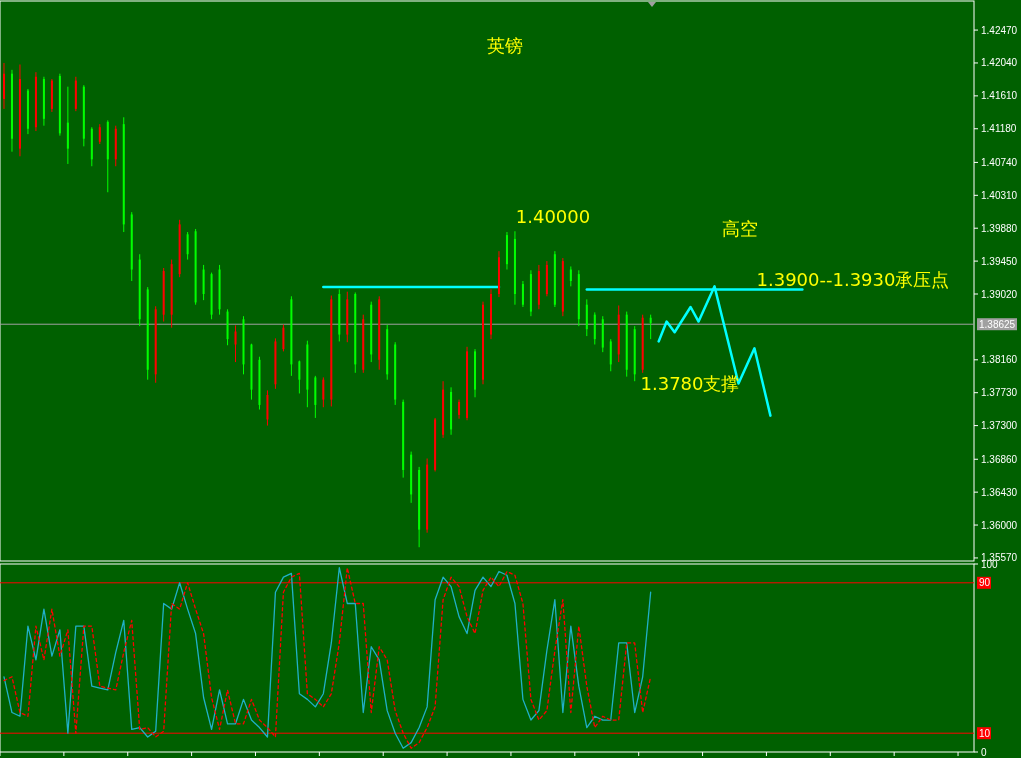 The width and height of the screenshot is (1021, 758). I want to click on y-tick-label: 1.42470, so click(999, 30).